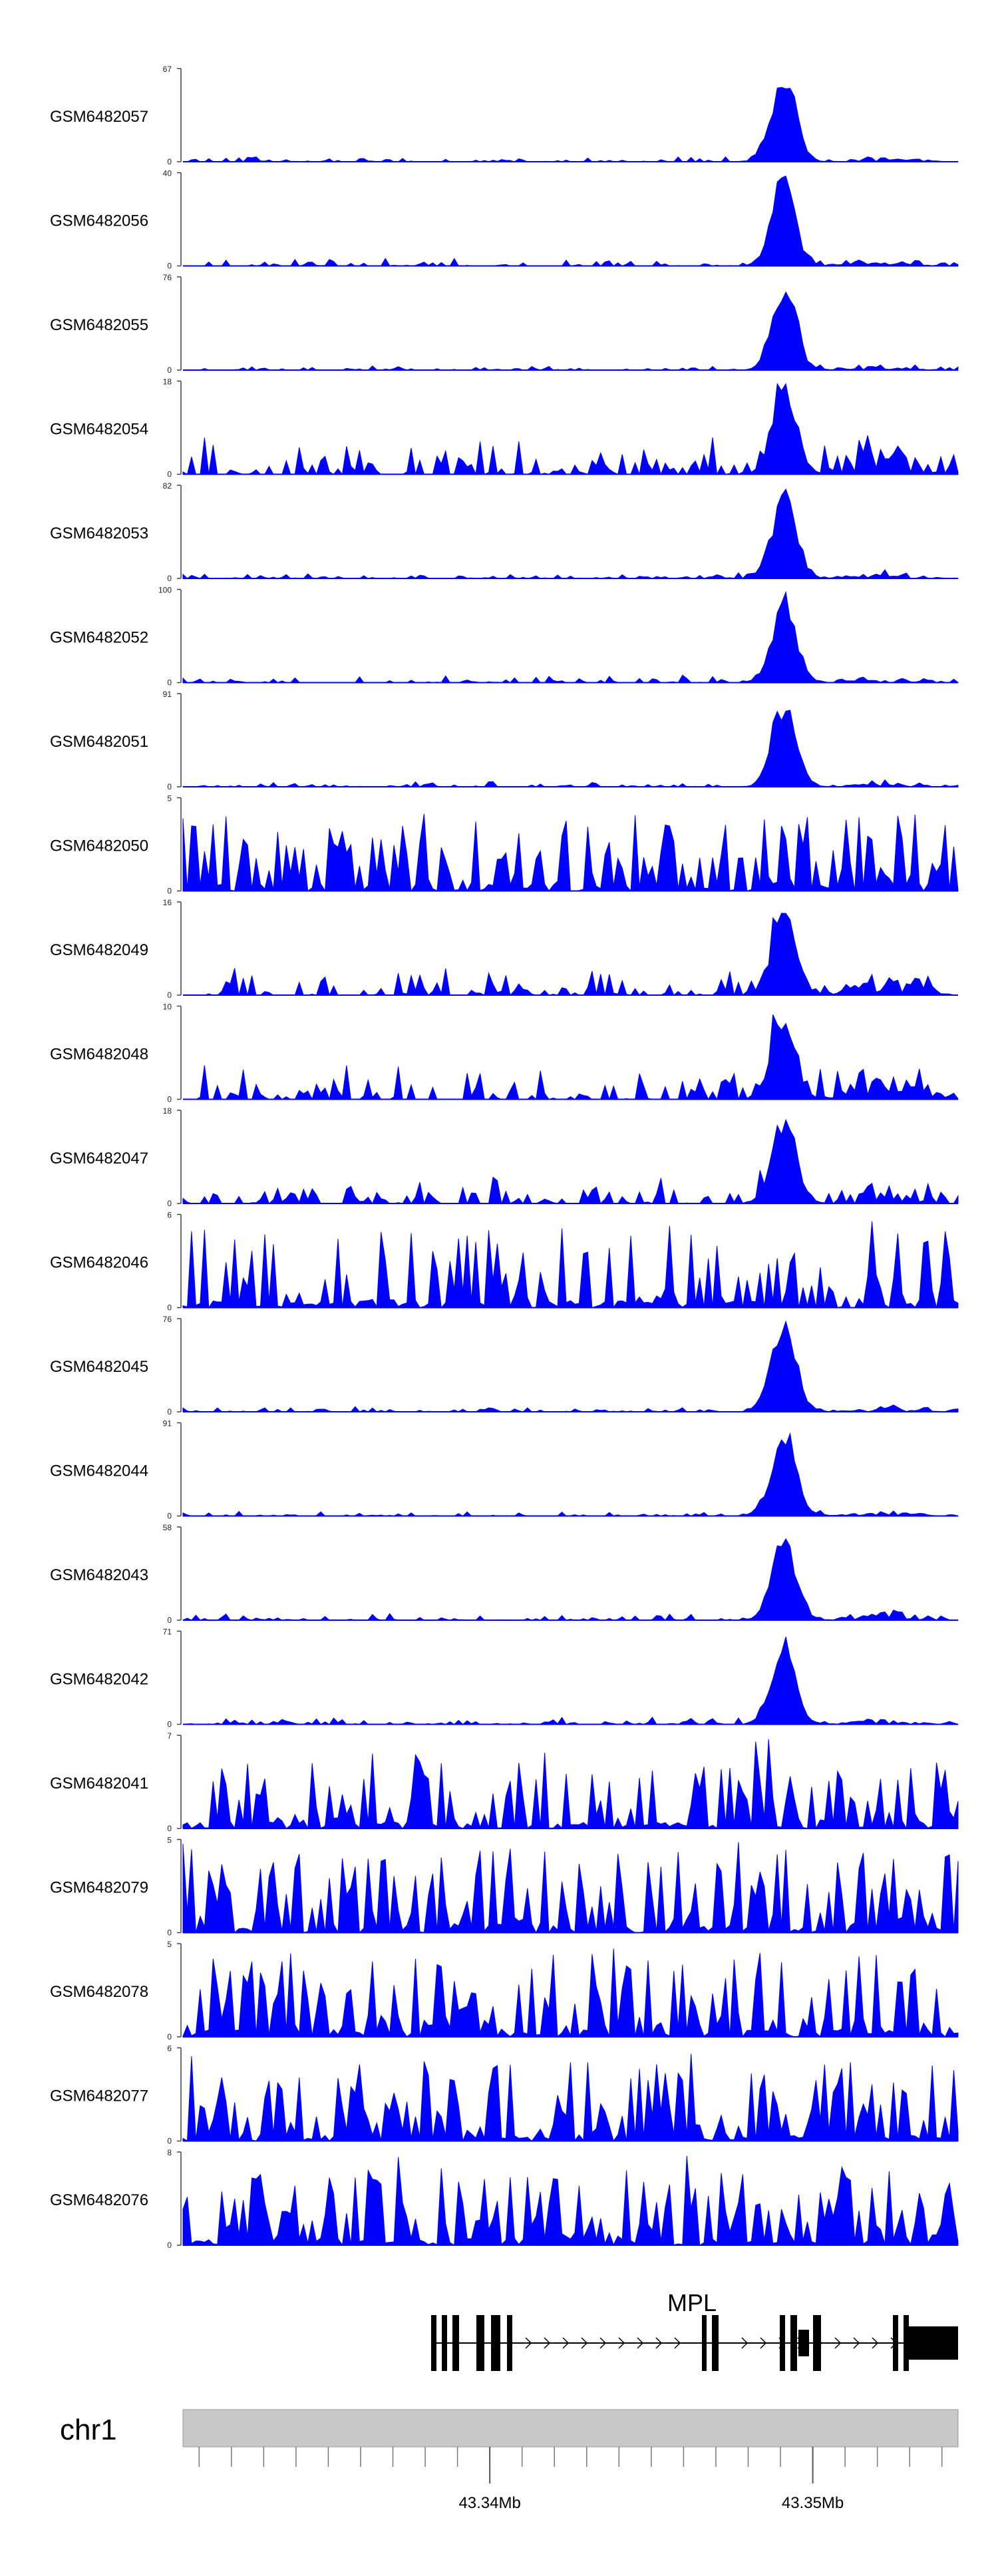 This screenshot has width=998, height=2576. What do you see at coordinates (99, 846) in the screenshot?
I see `track-label: GSM6482050` at bounding box center [99, 846].